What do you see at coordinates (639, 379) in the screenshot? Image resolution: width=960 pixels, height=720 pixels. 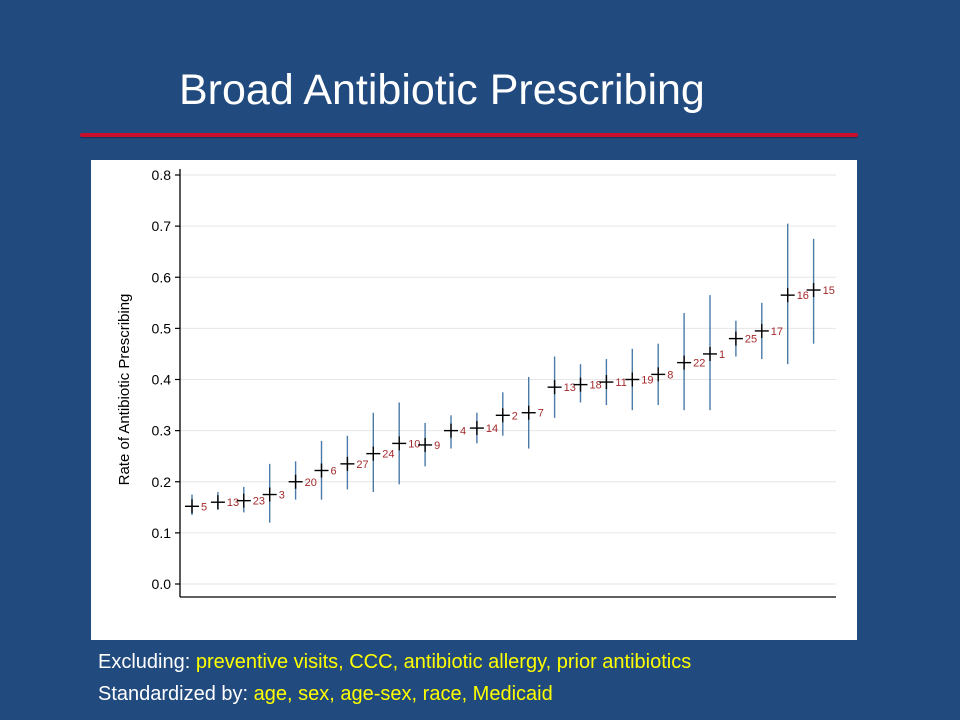 I see `data-point: 19` at bounding box center [639, 379].